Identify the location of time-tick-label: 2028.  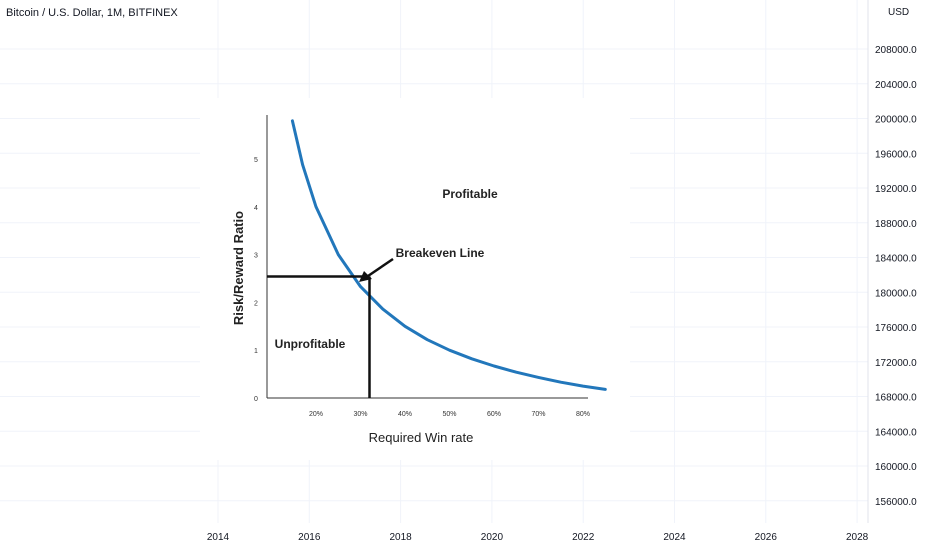
(857, 537).